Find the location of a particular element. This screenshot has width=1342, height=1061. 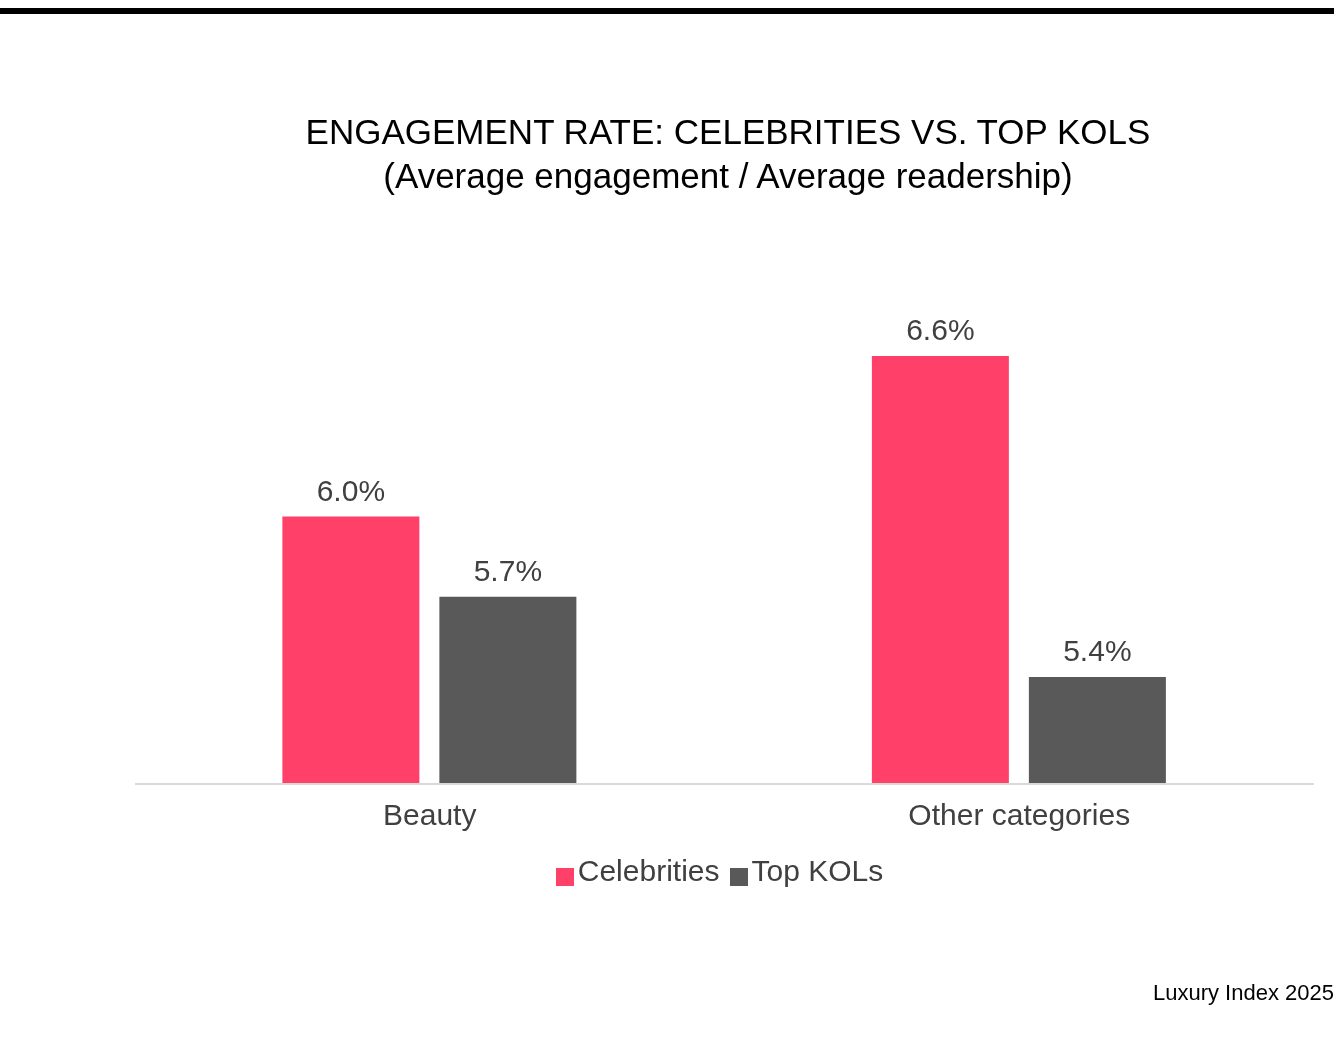

legend-label: Top KOLs is located at coordinates (817, 870).